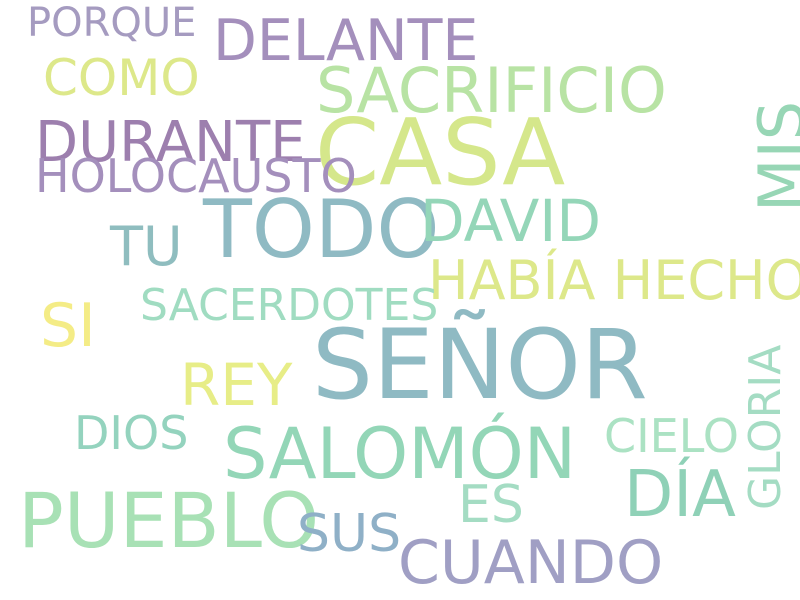  Describe the element at coordinates (289, 305) in the screenshot. I see `word-sacerdotes: SACERDOTES` at that location.